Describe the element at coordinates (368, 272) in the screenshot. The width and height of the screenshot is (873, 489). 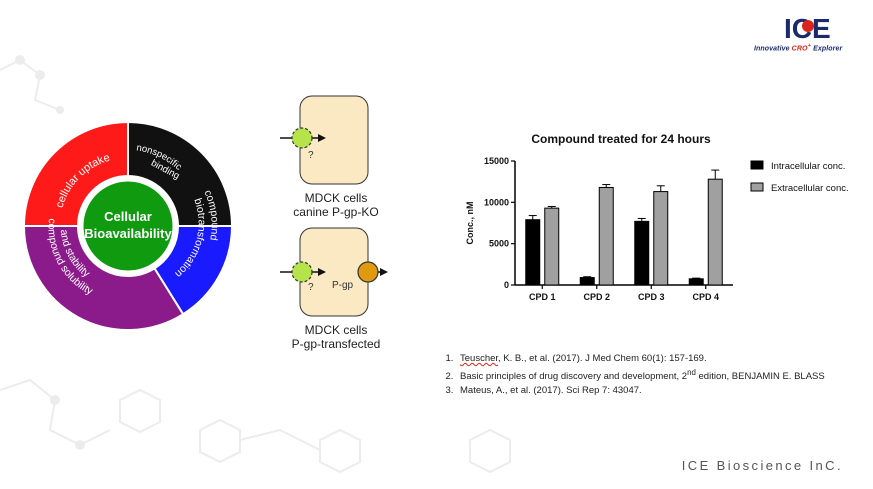
I see `pgp-transporter-icon` at that location.